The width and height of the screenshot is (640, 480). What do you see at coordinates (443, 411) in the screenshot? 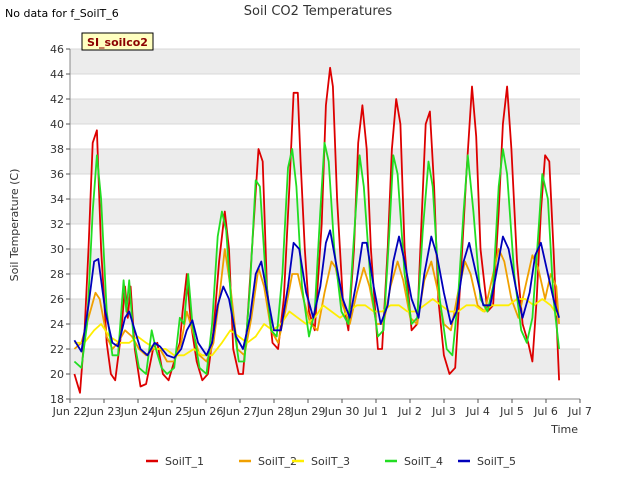
I see `x-tick-label: Jul 3` at bounding box center [443, 411].